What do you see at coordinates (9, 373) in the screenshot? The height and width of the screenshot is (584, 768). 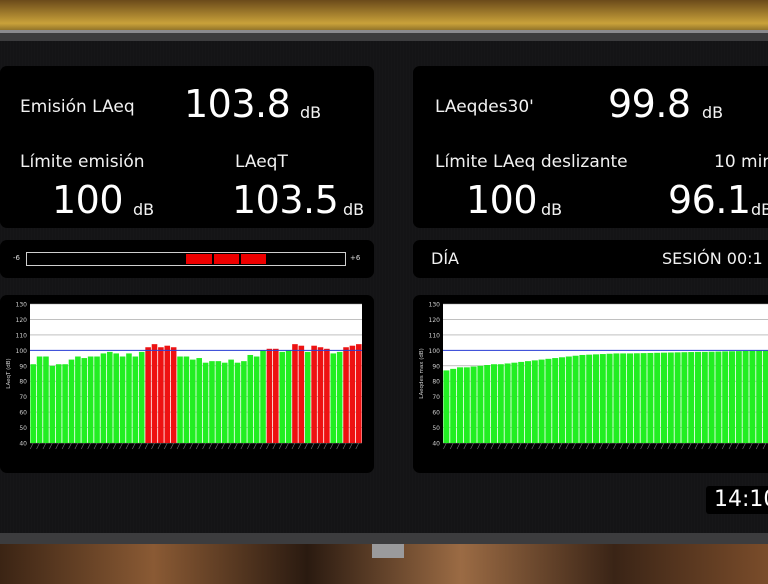 I see `y-axis-label: LAeqT (dB)` at bounding box center [9, 373].